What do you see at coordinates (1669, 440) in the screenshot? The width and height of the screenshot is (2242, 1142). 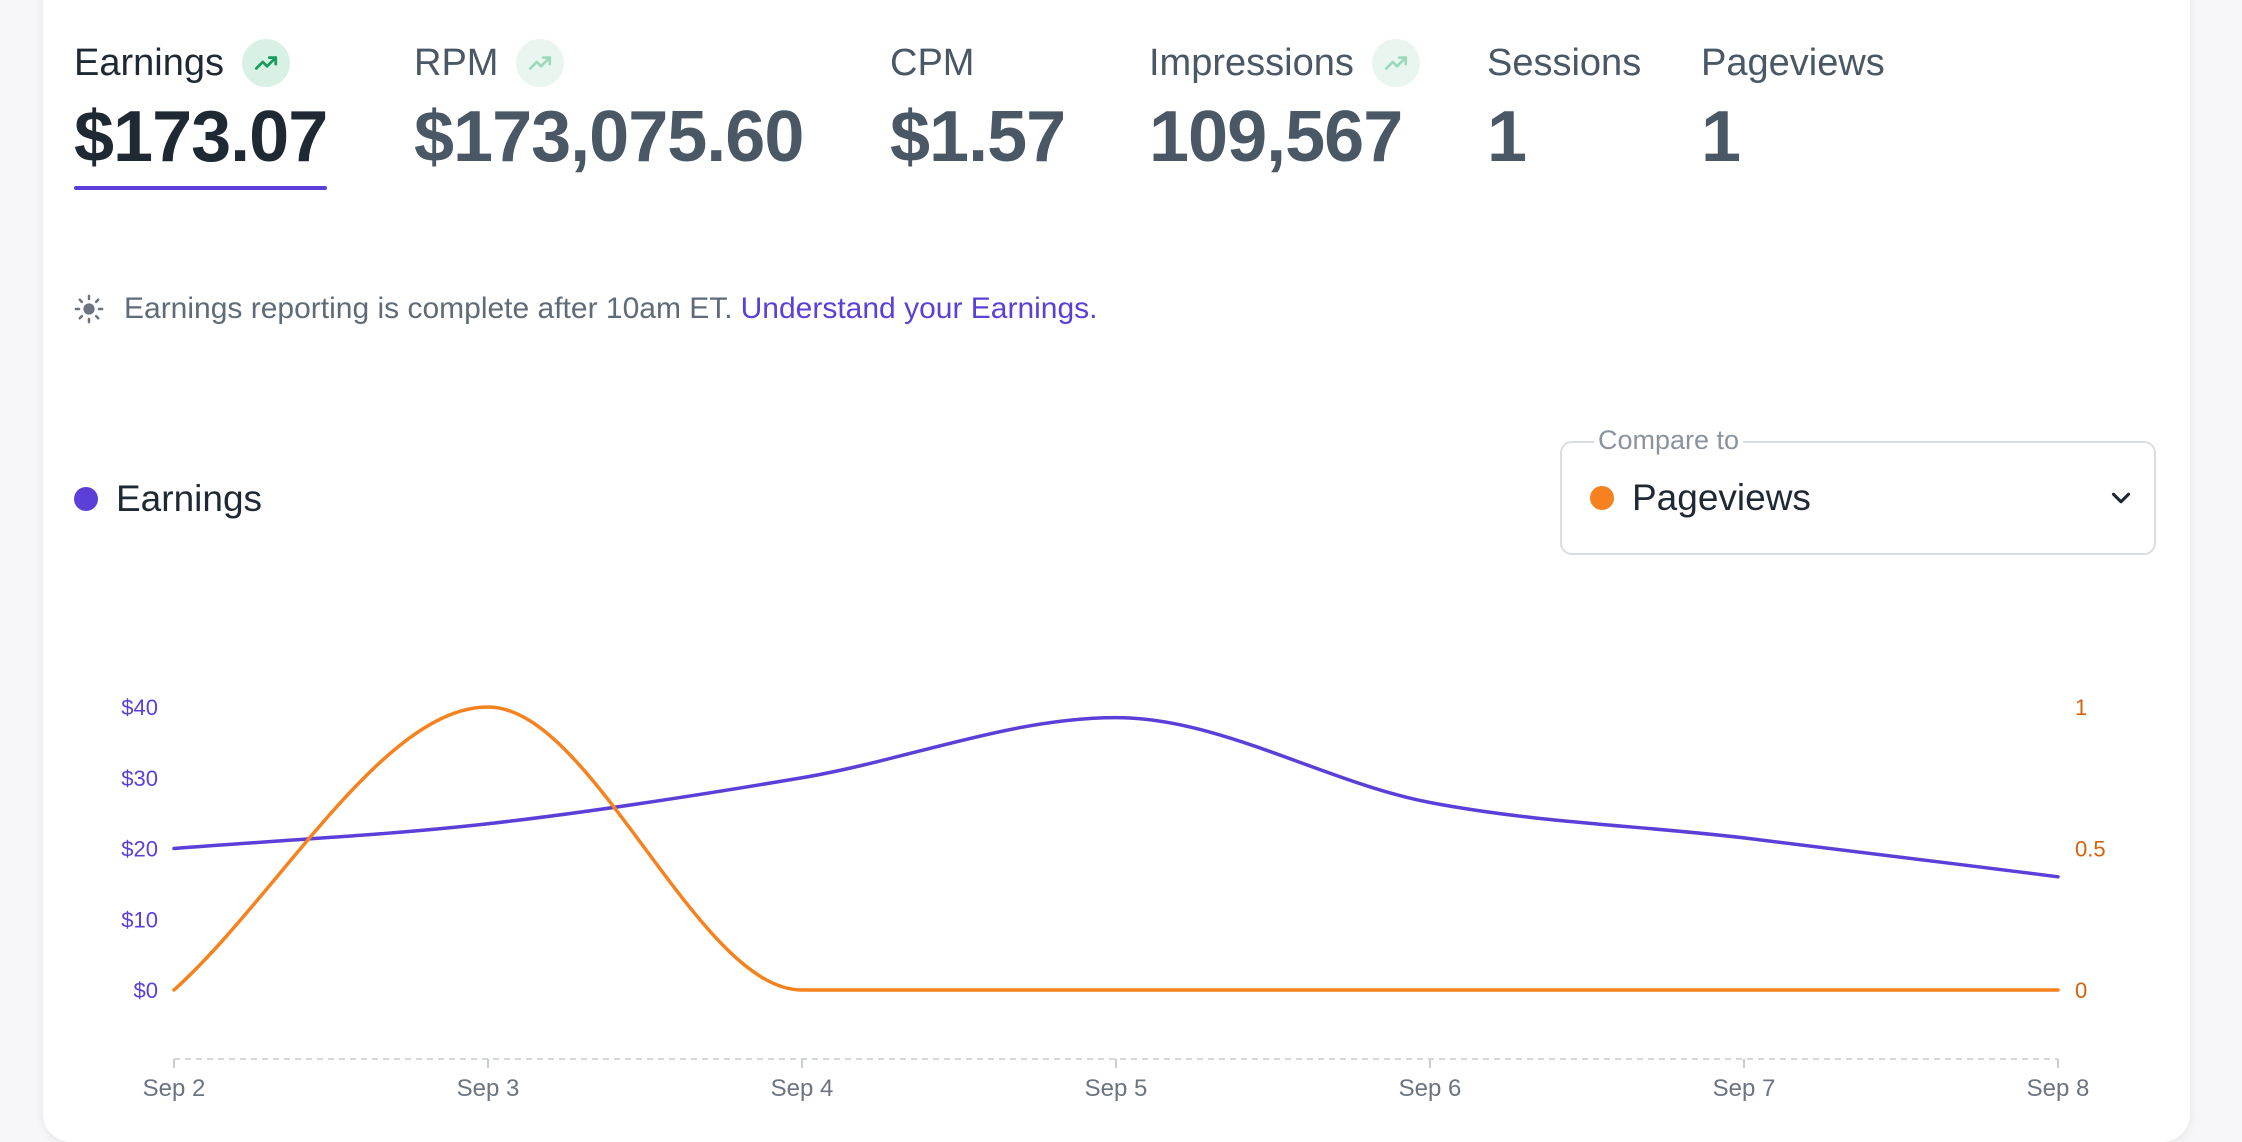 I see `compare-to-label: Compare to` at bounding box center [1669, 440].